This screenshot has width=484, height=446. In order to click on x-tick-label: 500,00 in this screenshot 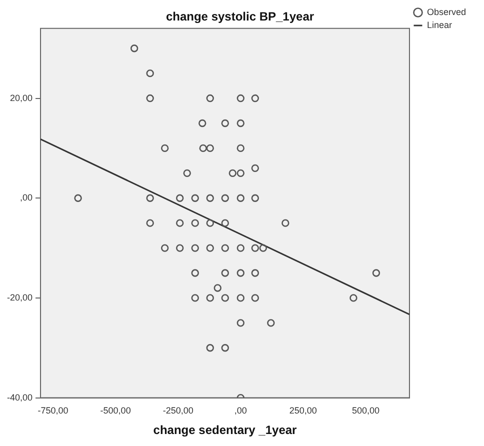, I will do `click(366, 411)`.